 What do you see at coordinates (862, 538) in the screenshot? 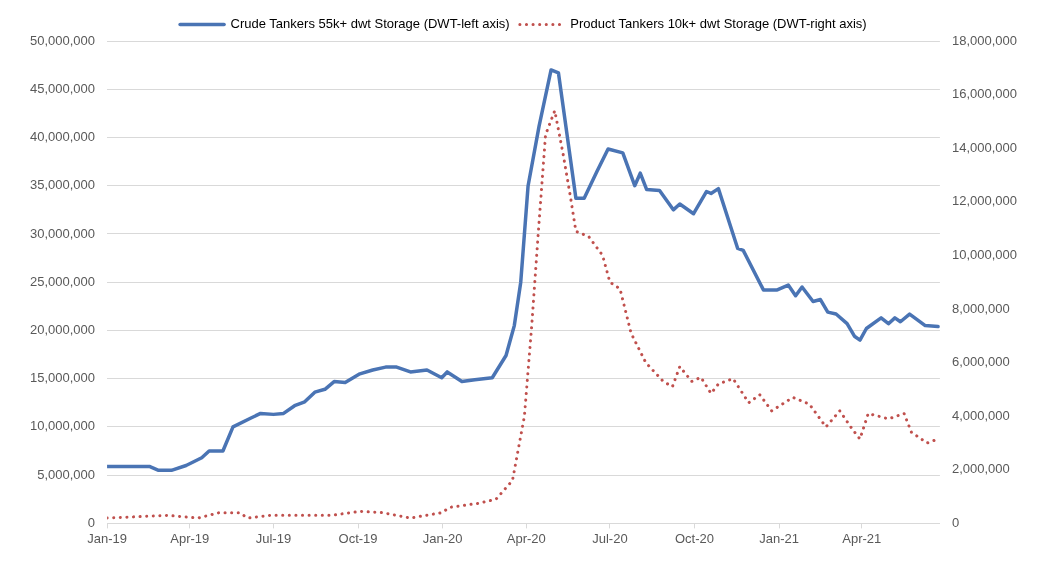
I see `x-tick-label: Apr-21` at bounding box center [862, 538].